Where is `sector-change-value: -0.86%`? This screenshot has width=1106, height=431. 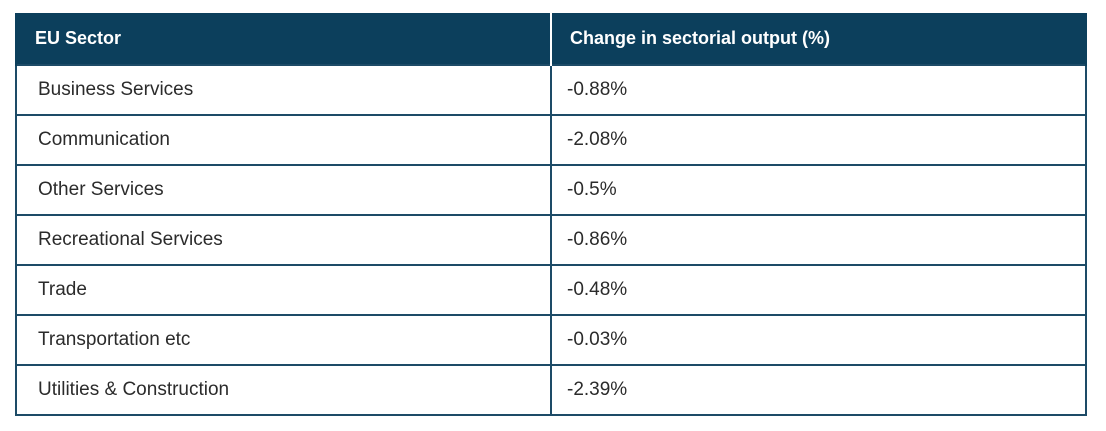 sector-change-value: -0.86% is located at coordinates (818, 240).